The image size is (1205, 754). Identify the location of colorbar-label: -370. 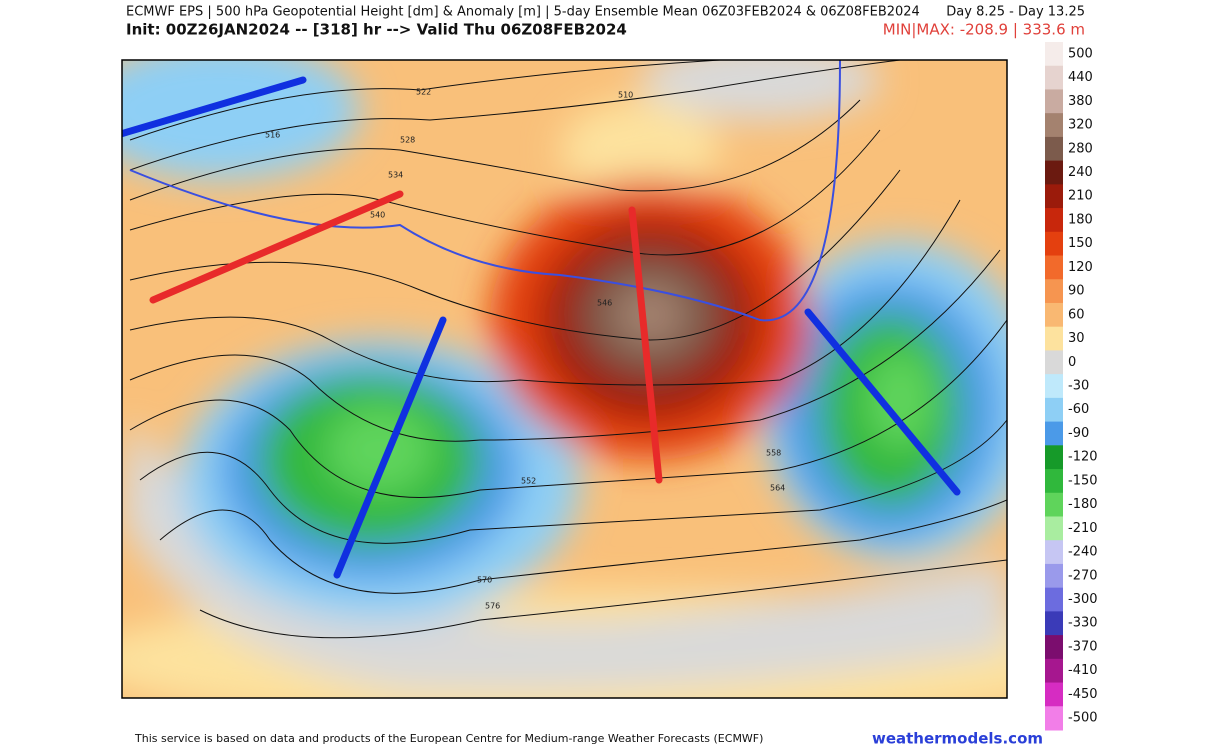
(1083, 646).